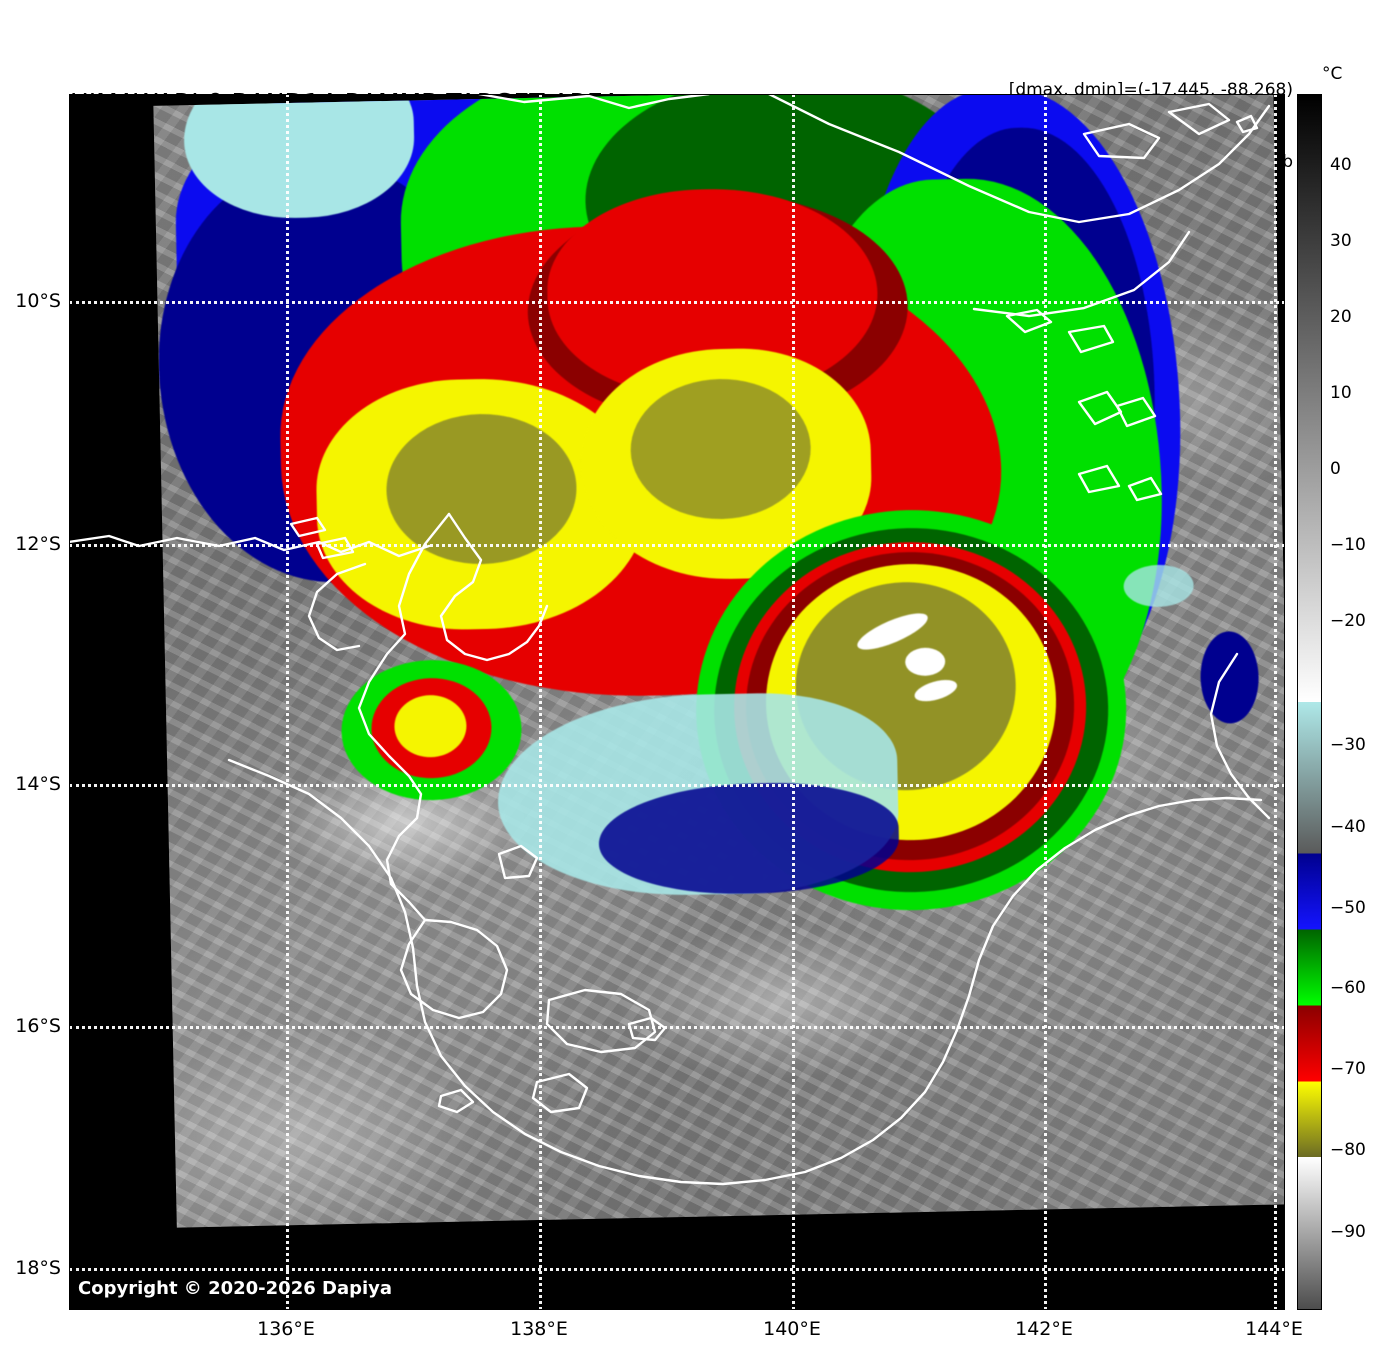  Describe the element at coordinates (677, 1027) in the screenshot. I see `gridline-lat-16S` at that location.